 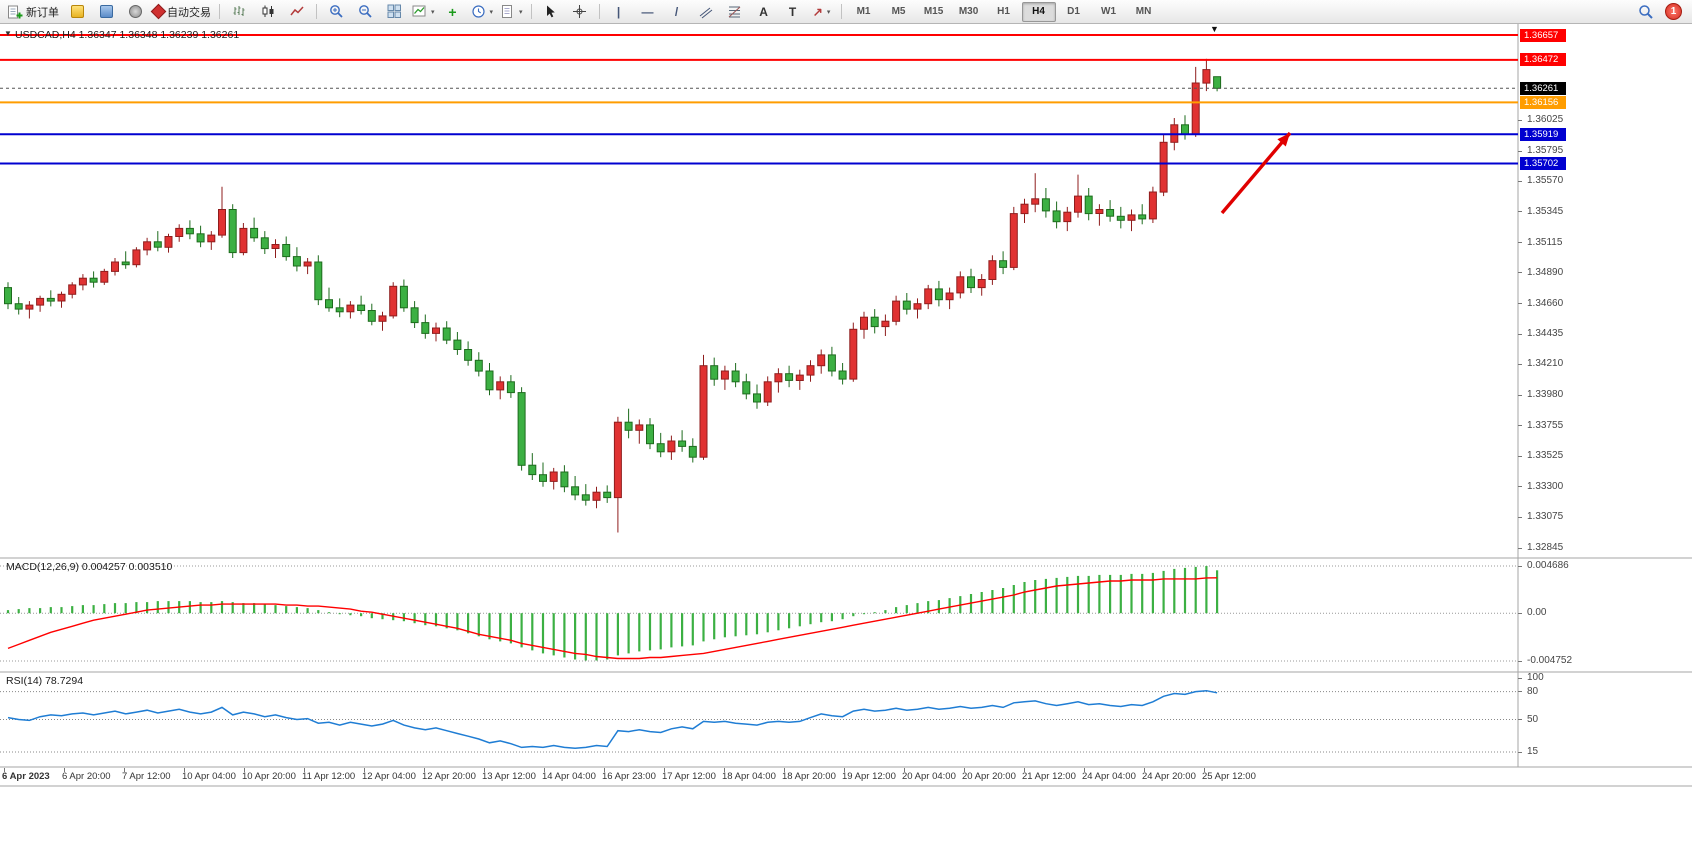 What do you see at coordinates (735, 12) in the screenshot?
I see `fibonacci-button` at bounding box center [735, 12].